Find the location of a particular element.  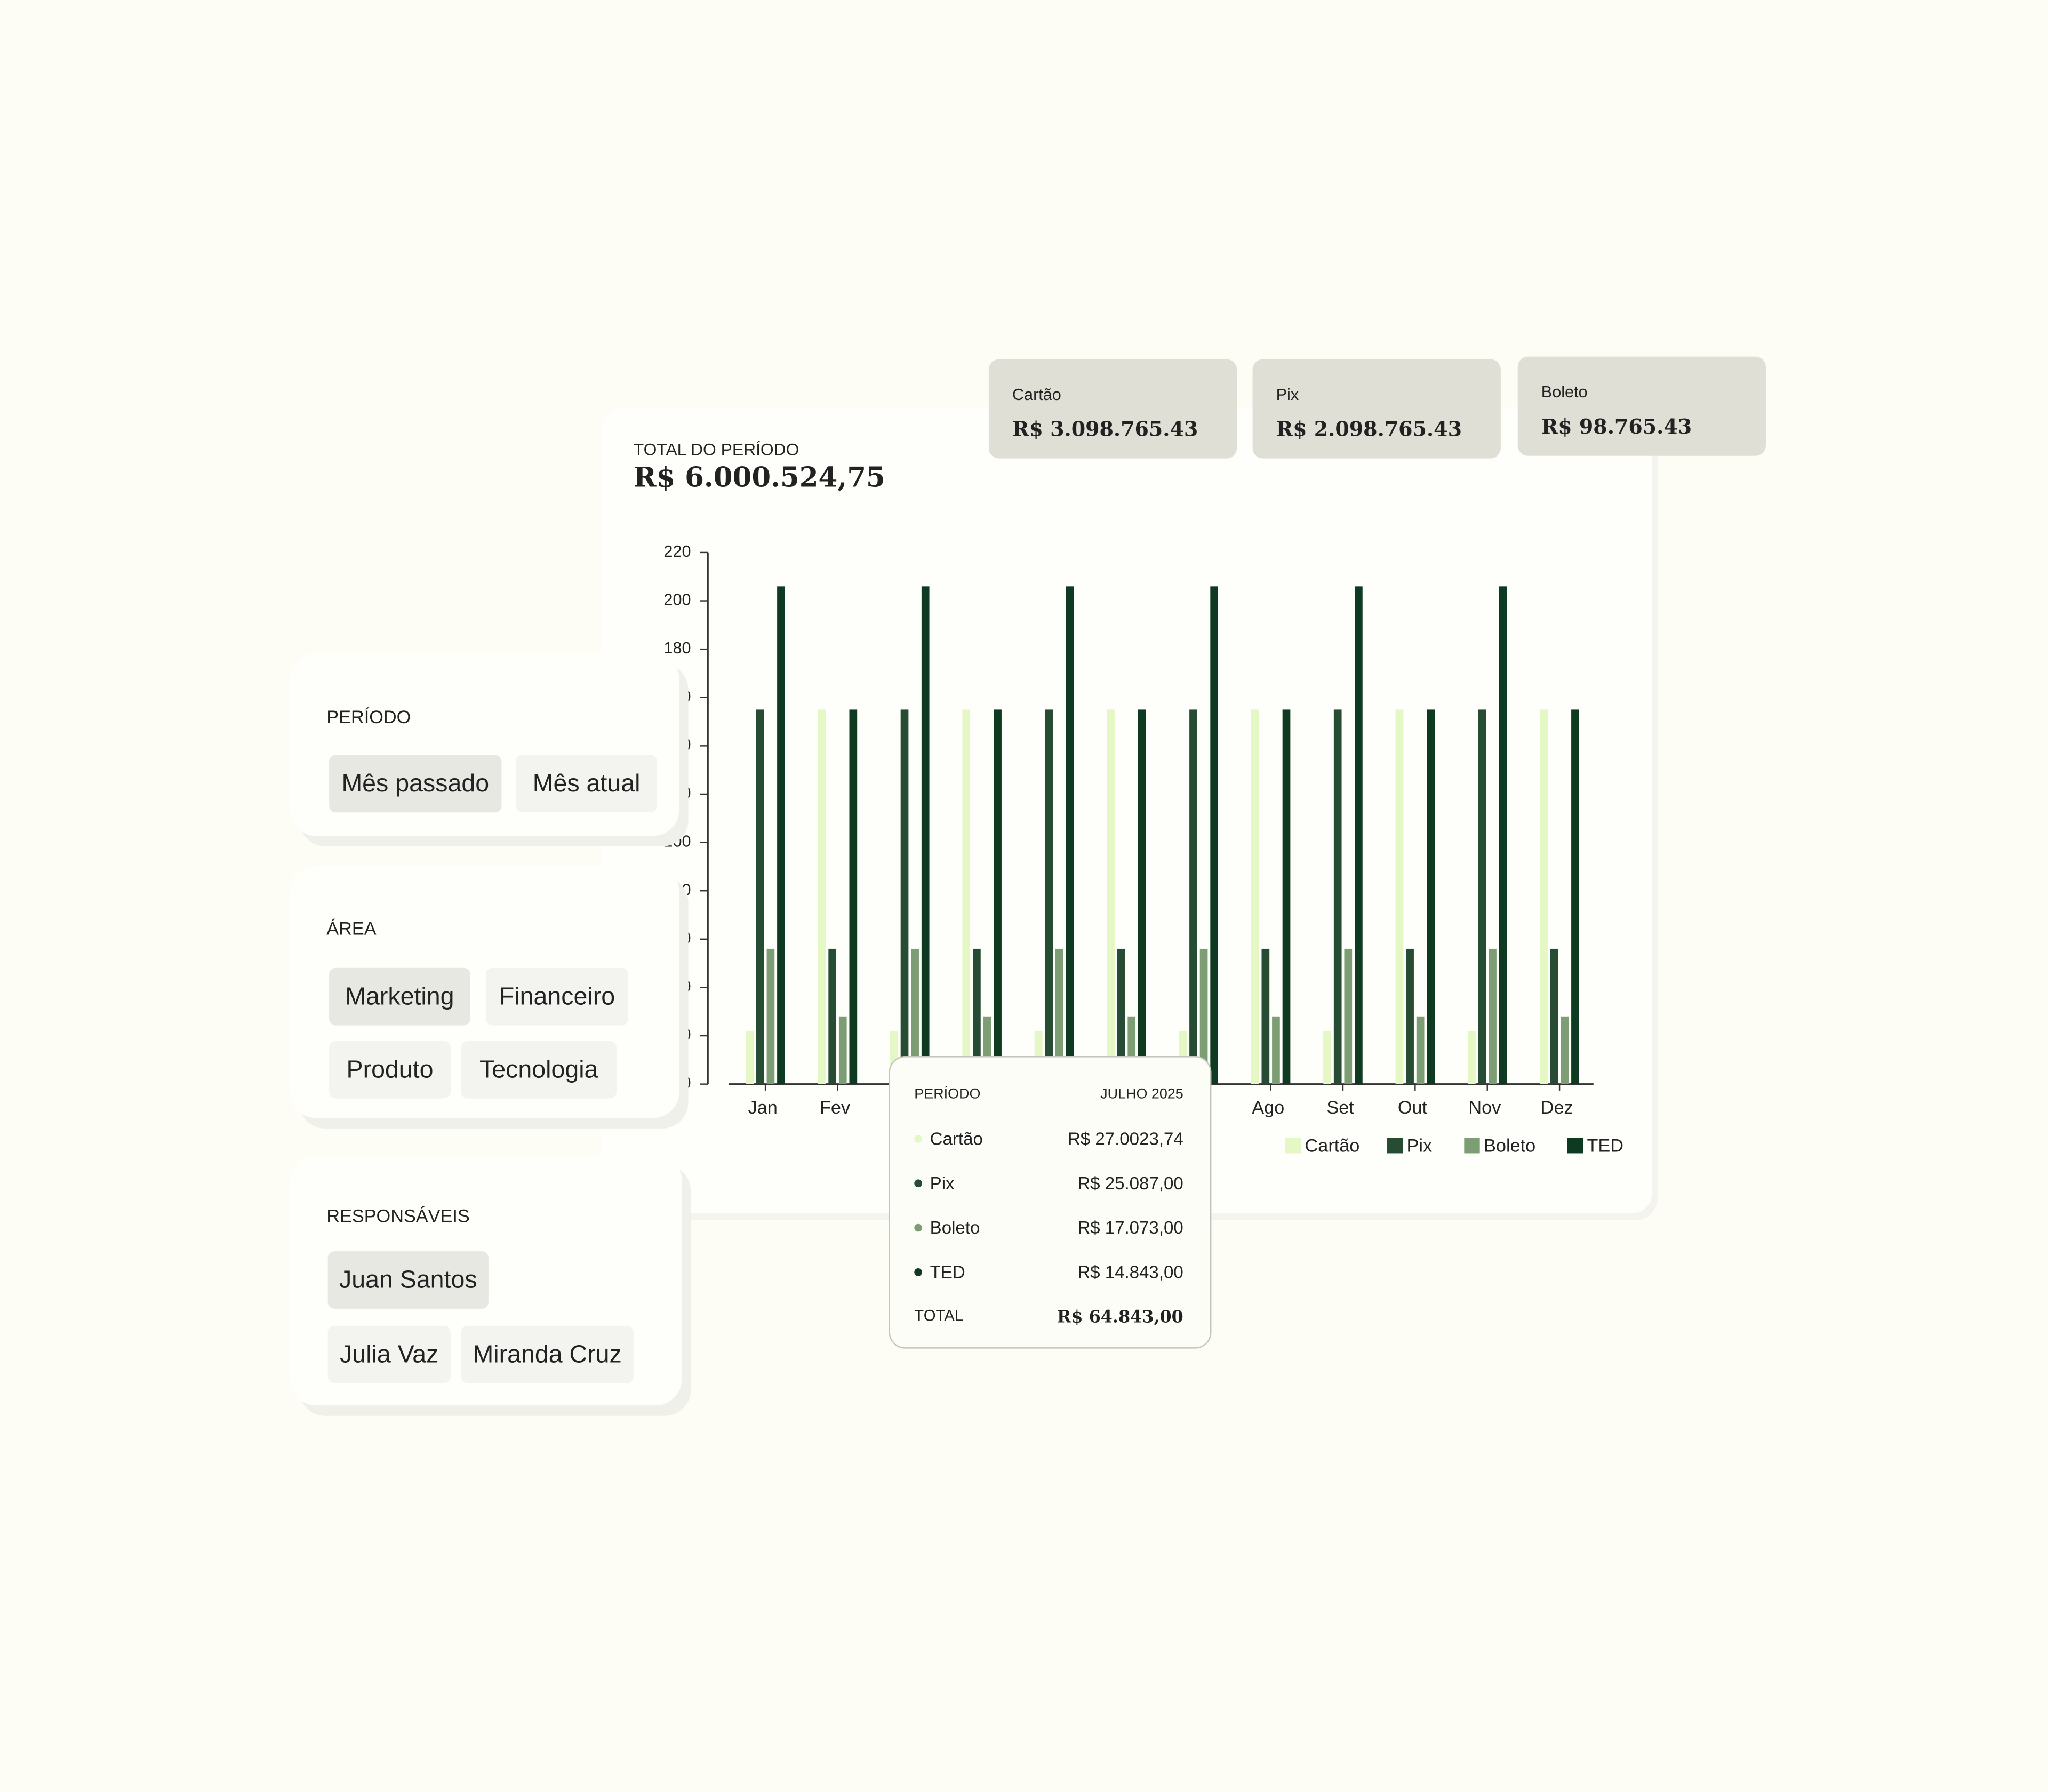

legend-label: TED is located at coordinates (1605, 1145).